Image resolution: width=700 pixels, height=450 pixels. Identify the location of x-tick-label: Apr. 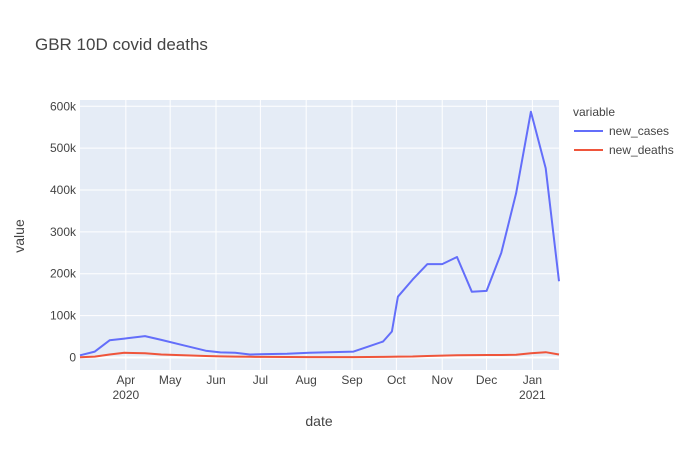
(125, 380).